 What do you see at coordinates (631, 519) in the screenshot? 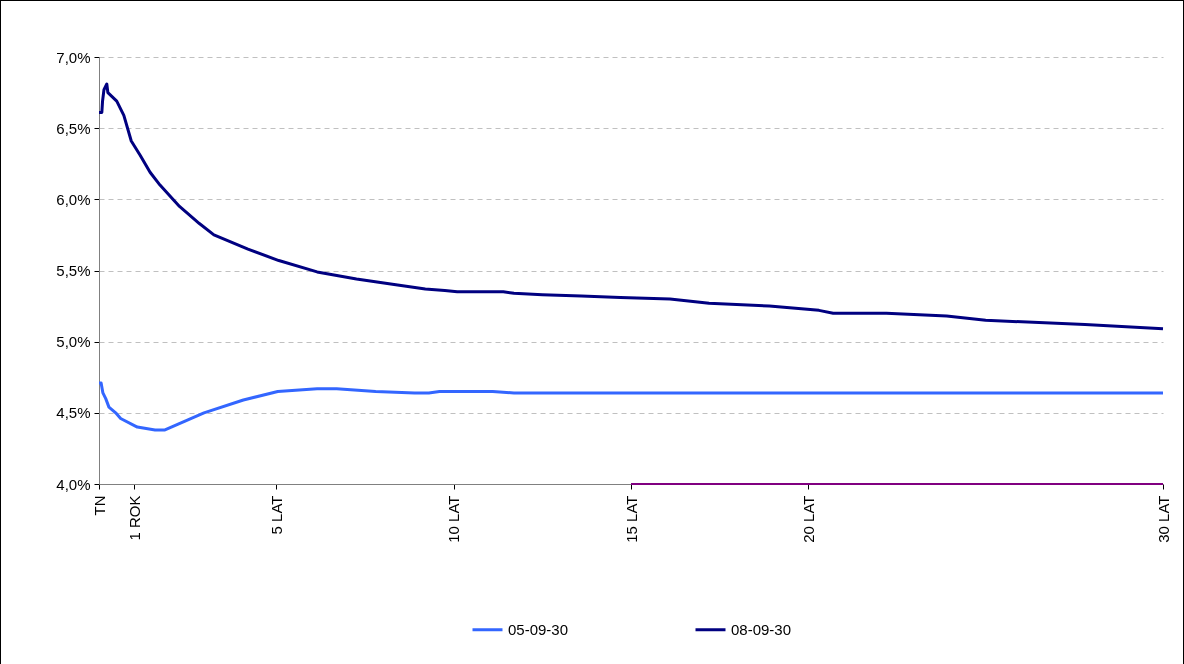
I see `x-tick-label: 15 LAT` at bounding box center [631, 519].